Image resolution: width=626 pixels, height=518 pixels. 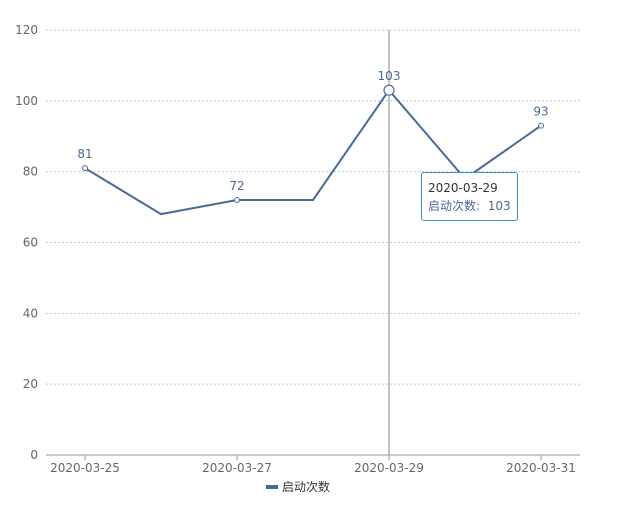 I want to click on tooltip: 2020-03-29 启动次数: 103, so click(x=469, y=196).